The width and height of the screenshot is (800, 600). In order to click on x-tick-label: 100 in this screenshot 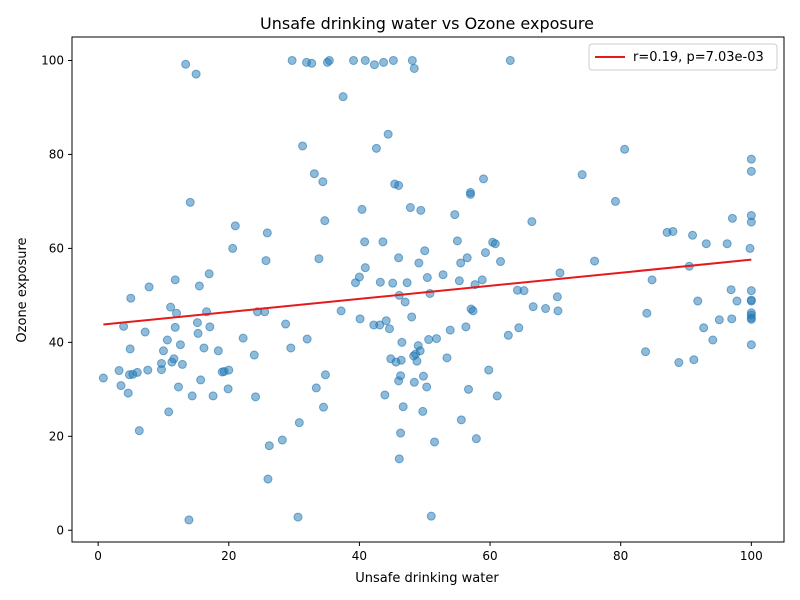, I will do `click(751, 556)`.